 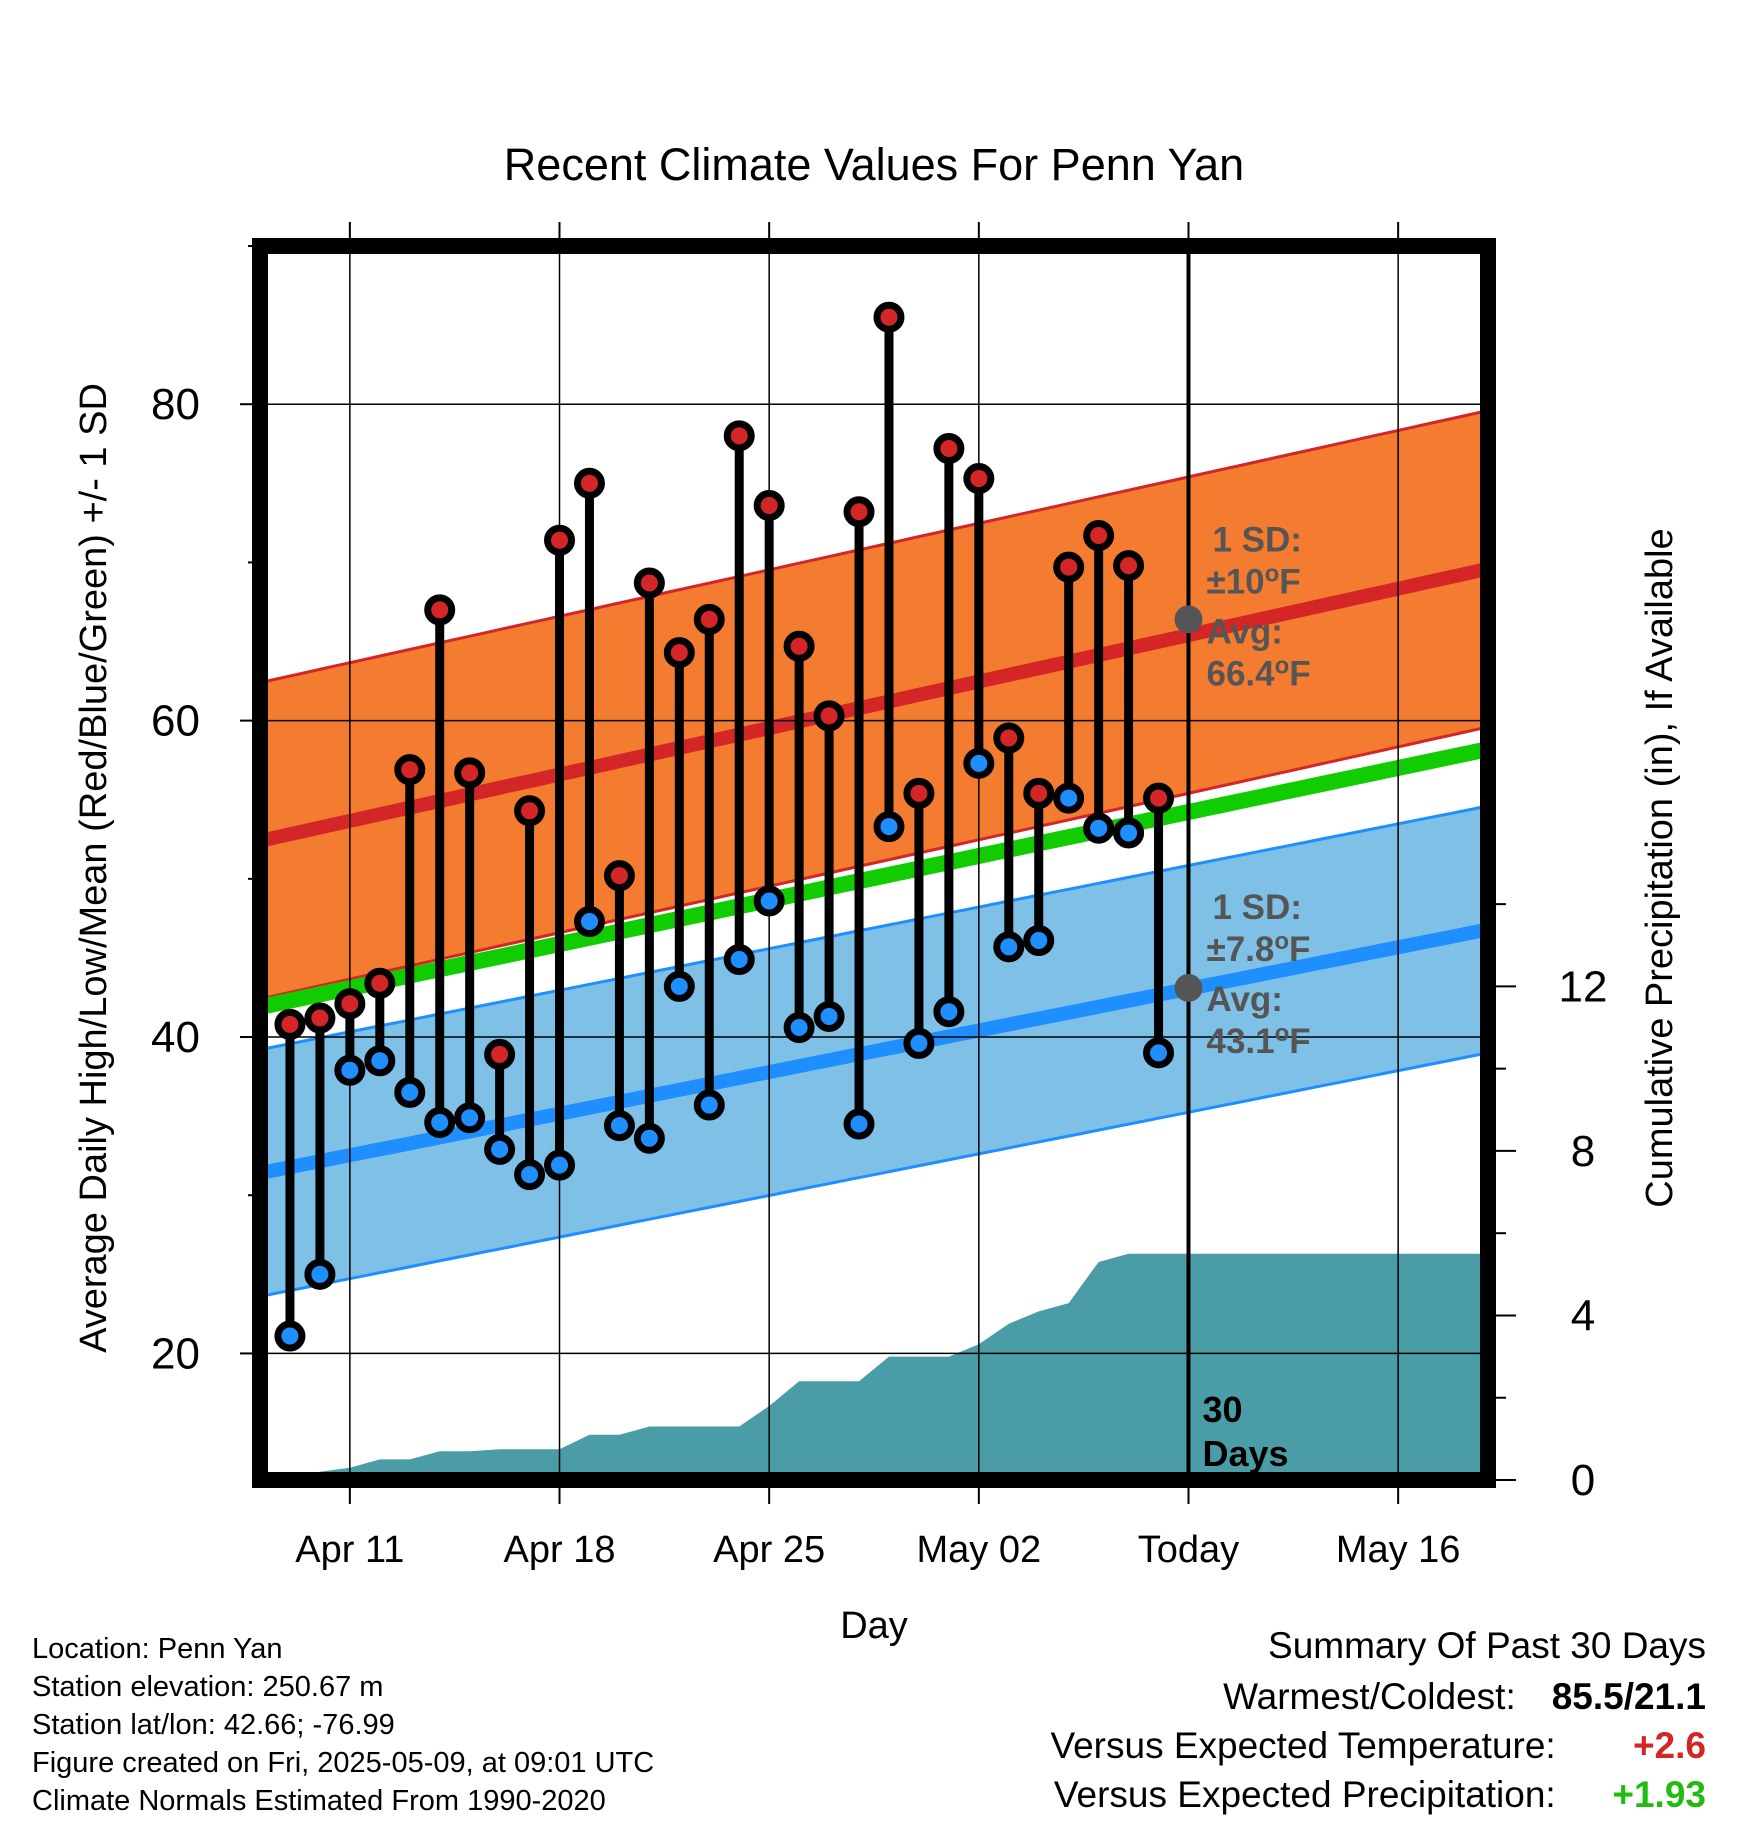 I want to click on summary-warm-cold-value: 85.5/21.1, so click(x=1628, y=1696).